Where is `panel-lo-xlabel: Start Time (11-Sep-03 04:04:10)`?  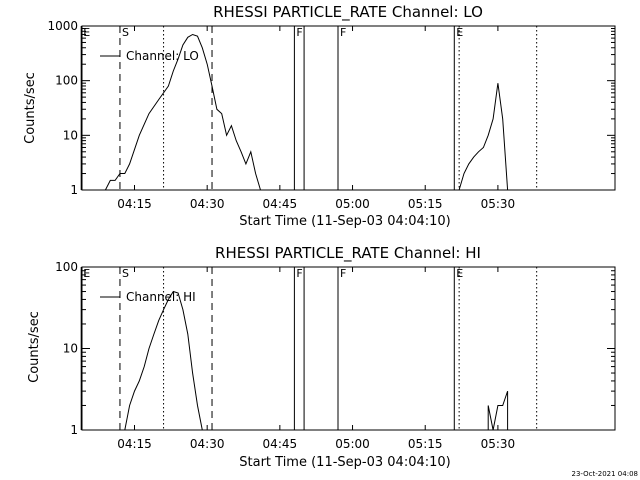
panel-lo-xlabel: Start Time (11-Sep-03 04:04:10) is located at coordinates (344, 221).